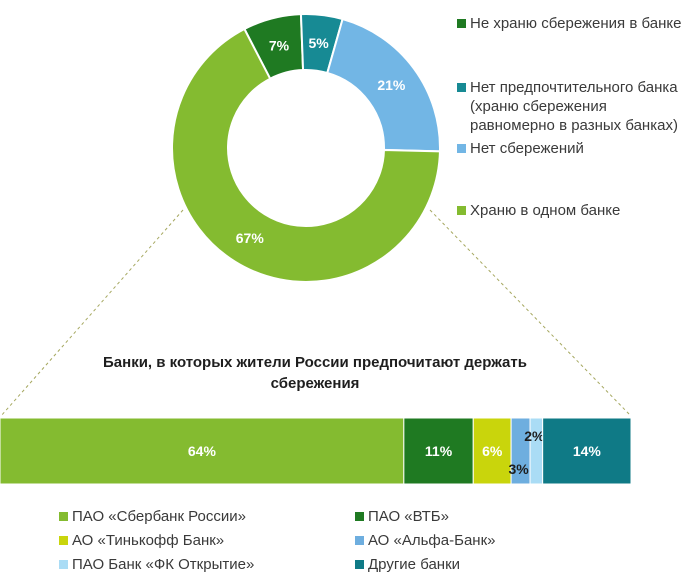 The width and height of the screenshot is (696, 576). I want to click on bar-segment-label-3: 3%, so click(518, 469).